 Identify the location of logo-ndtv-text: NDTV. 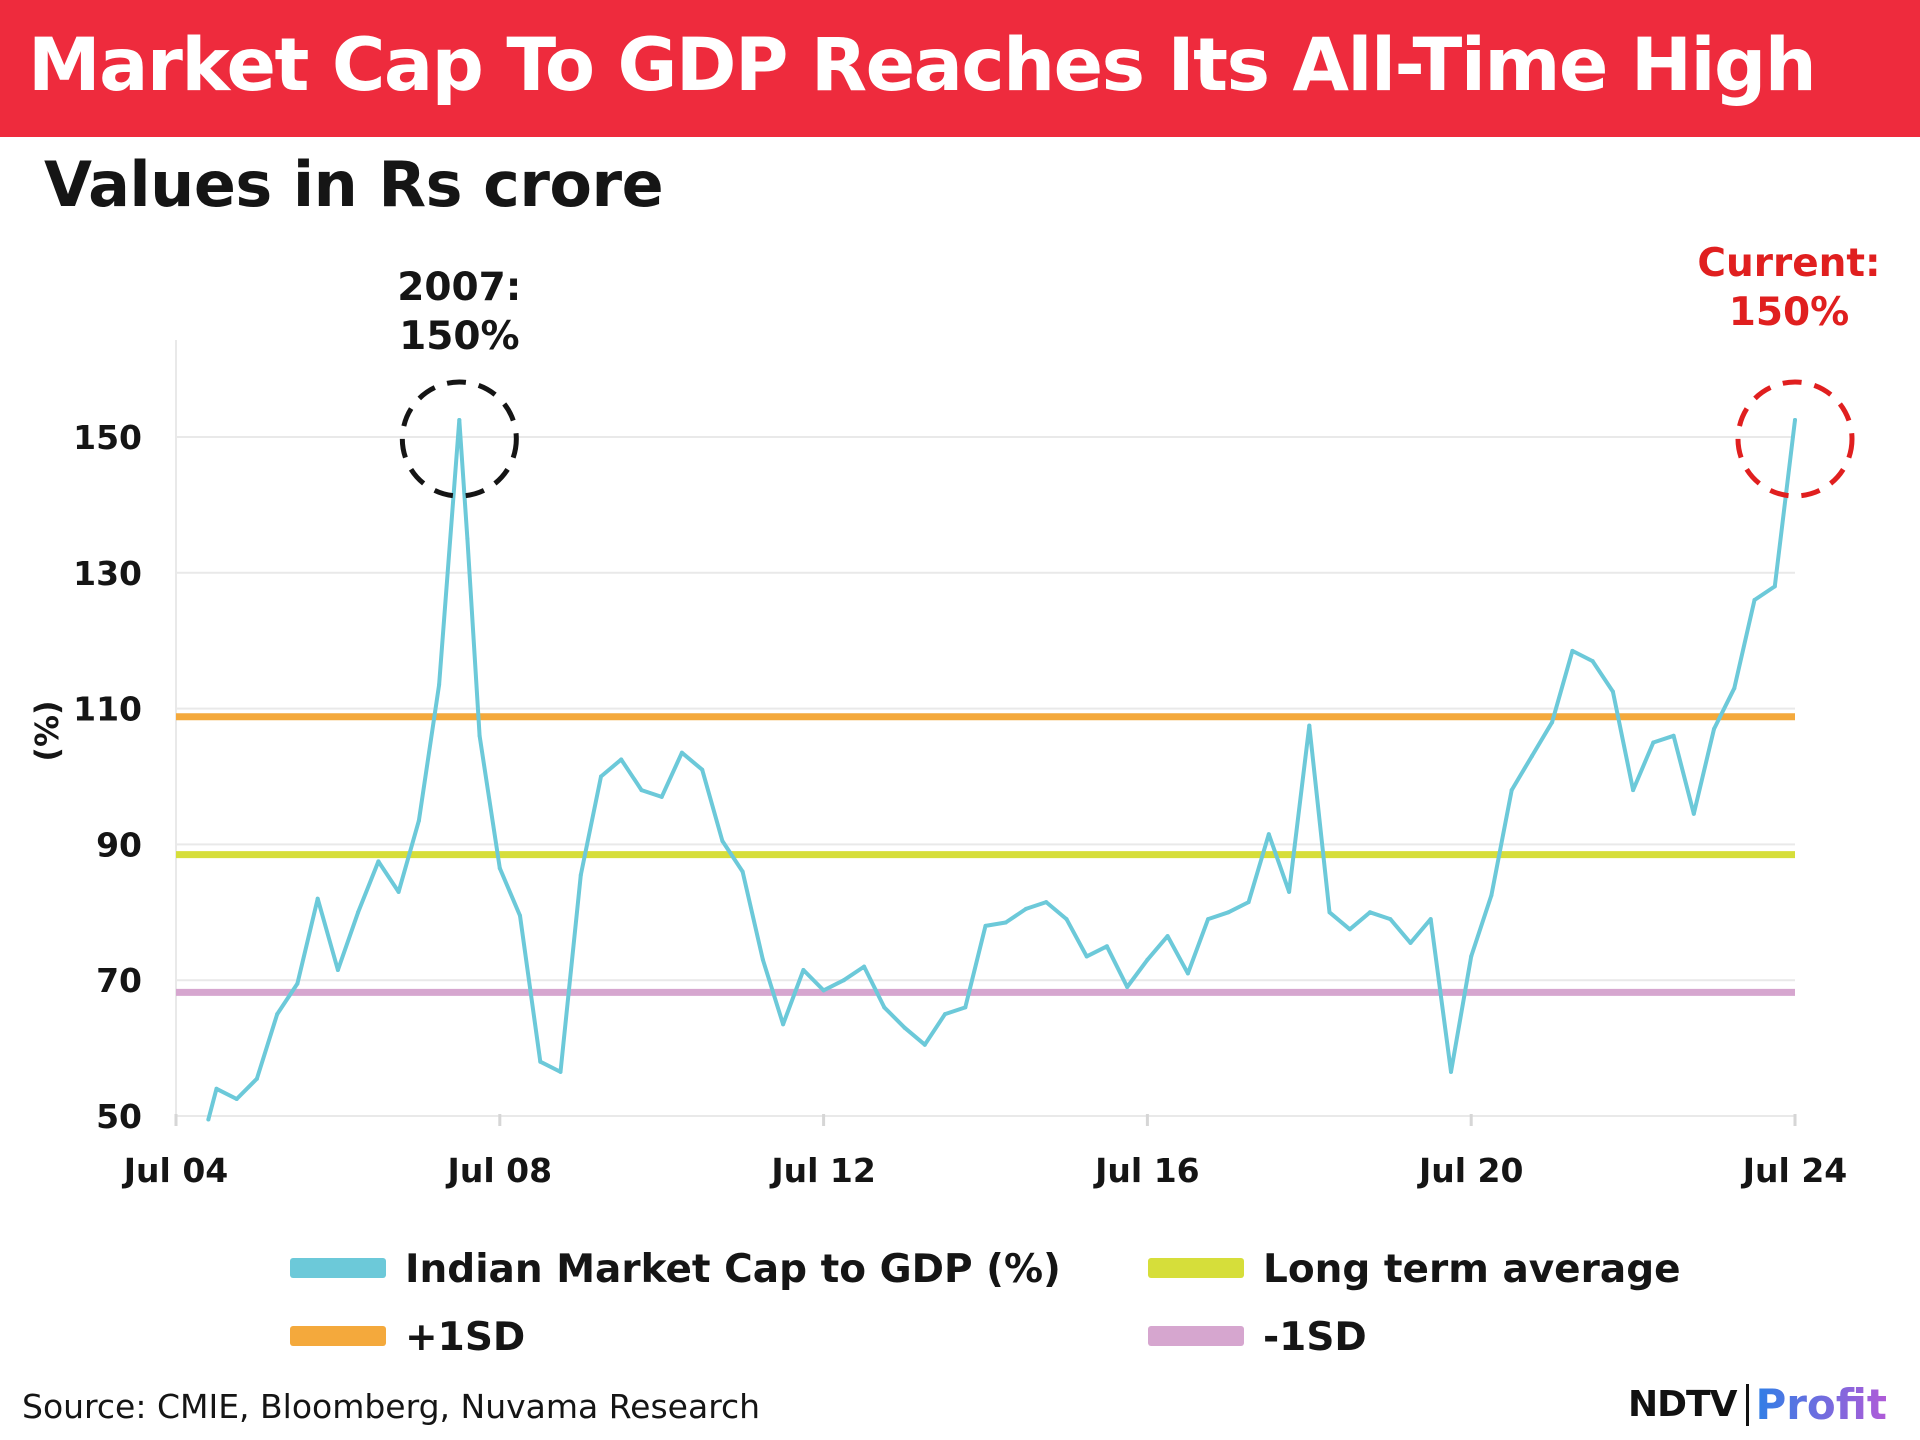
(1682, 1404).